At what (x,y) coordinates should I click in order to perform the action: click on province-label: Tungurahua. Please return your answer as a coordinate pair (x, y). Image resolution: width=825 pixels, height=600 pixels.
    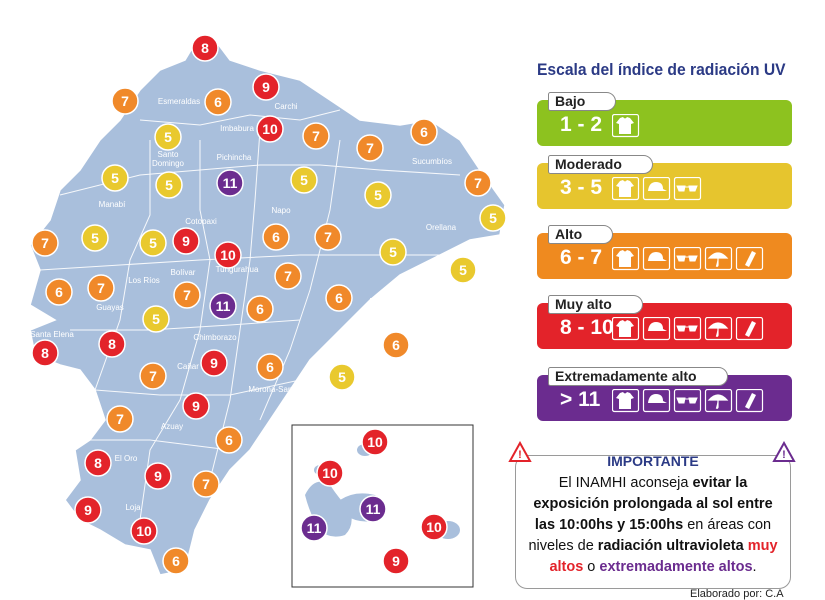
    Looking at the image, I should click on (237, 269).